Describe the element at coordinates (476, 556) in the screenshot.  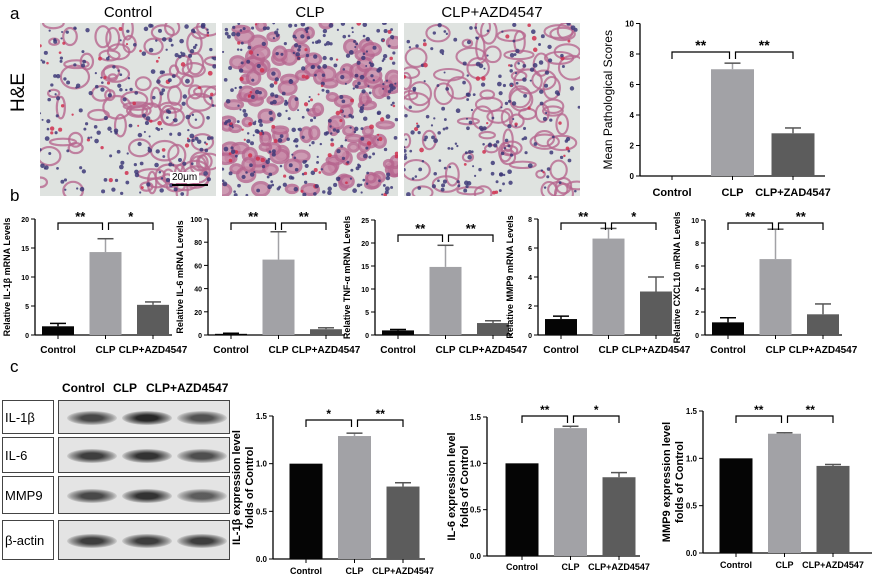
I see `y-tick-label: 0.0` at that location.